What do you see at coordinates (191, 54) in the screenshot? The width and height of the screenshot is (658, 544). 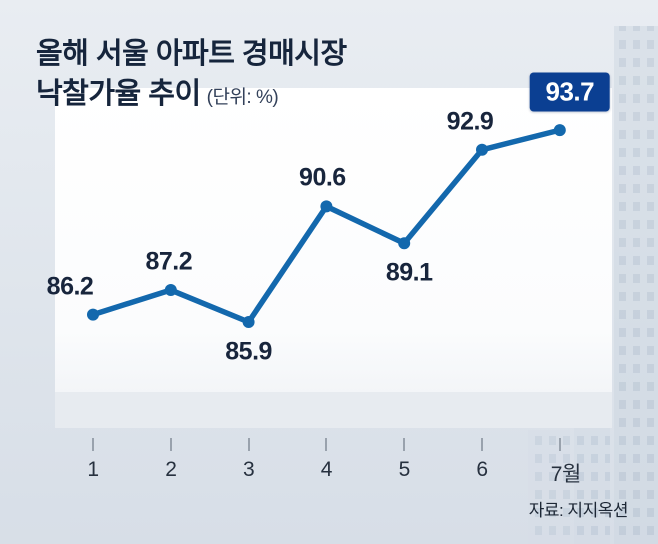 I see `chart-title-line1: 올해 서울 아파트 경매시장` at bounding box center [191, 54].